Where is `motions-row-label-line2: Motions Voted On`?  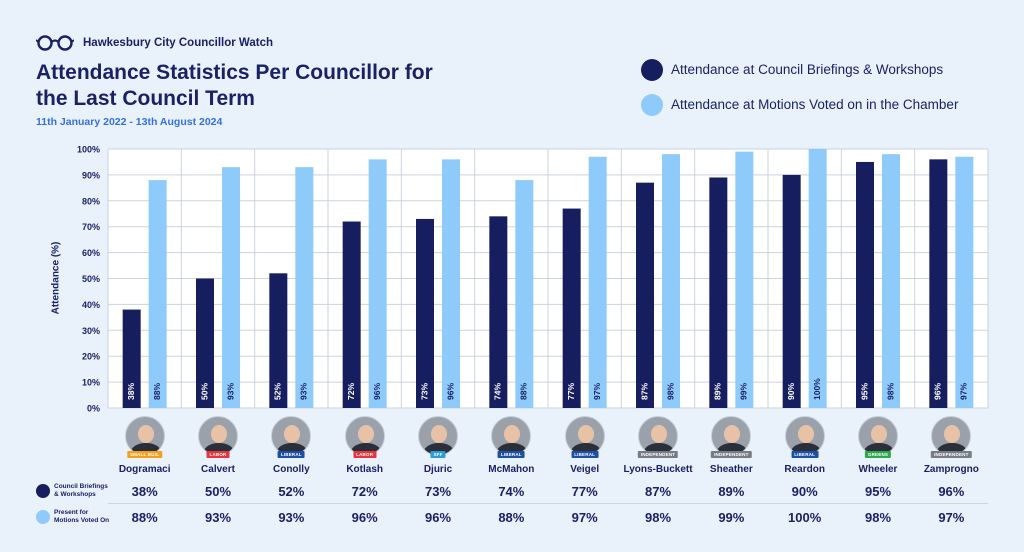
motions-row-label-line2: Motions Voted On is located at coordinates (82, 520).